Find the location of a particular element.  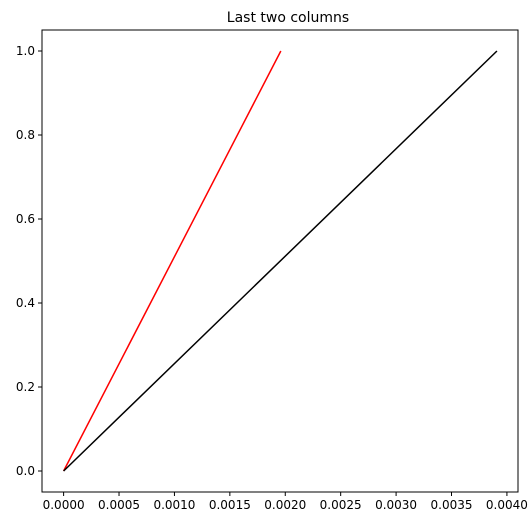

x-tick-label: 0.0010 is located at coordinates (174, 505).